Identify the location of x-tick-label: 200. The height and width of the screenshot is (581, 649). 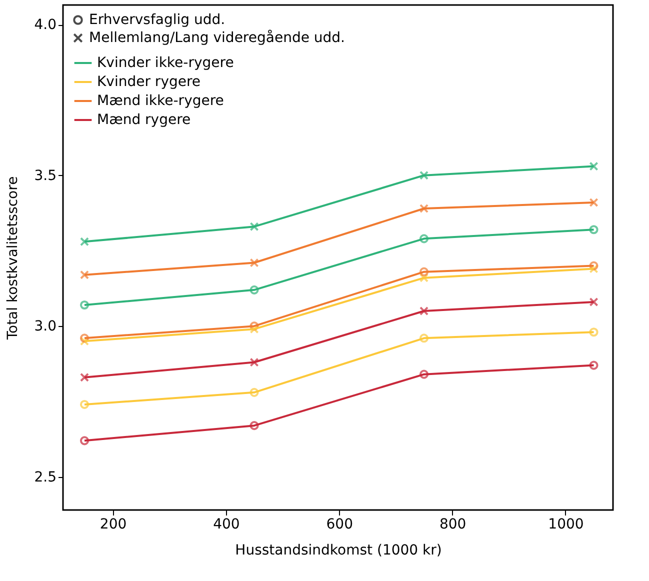
(113, 524).